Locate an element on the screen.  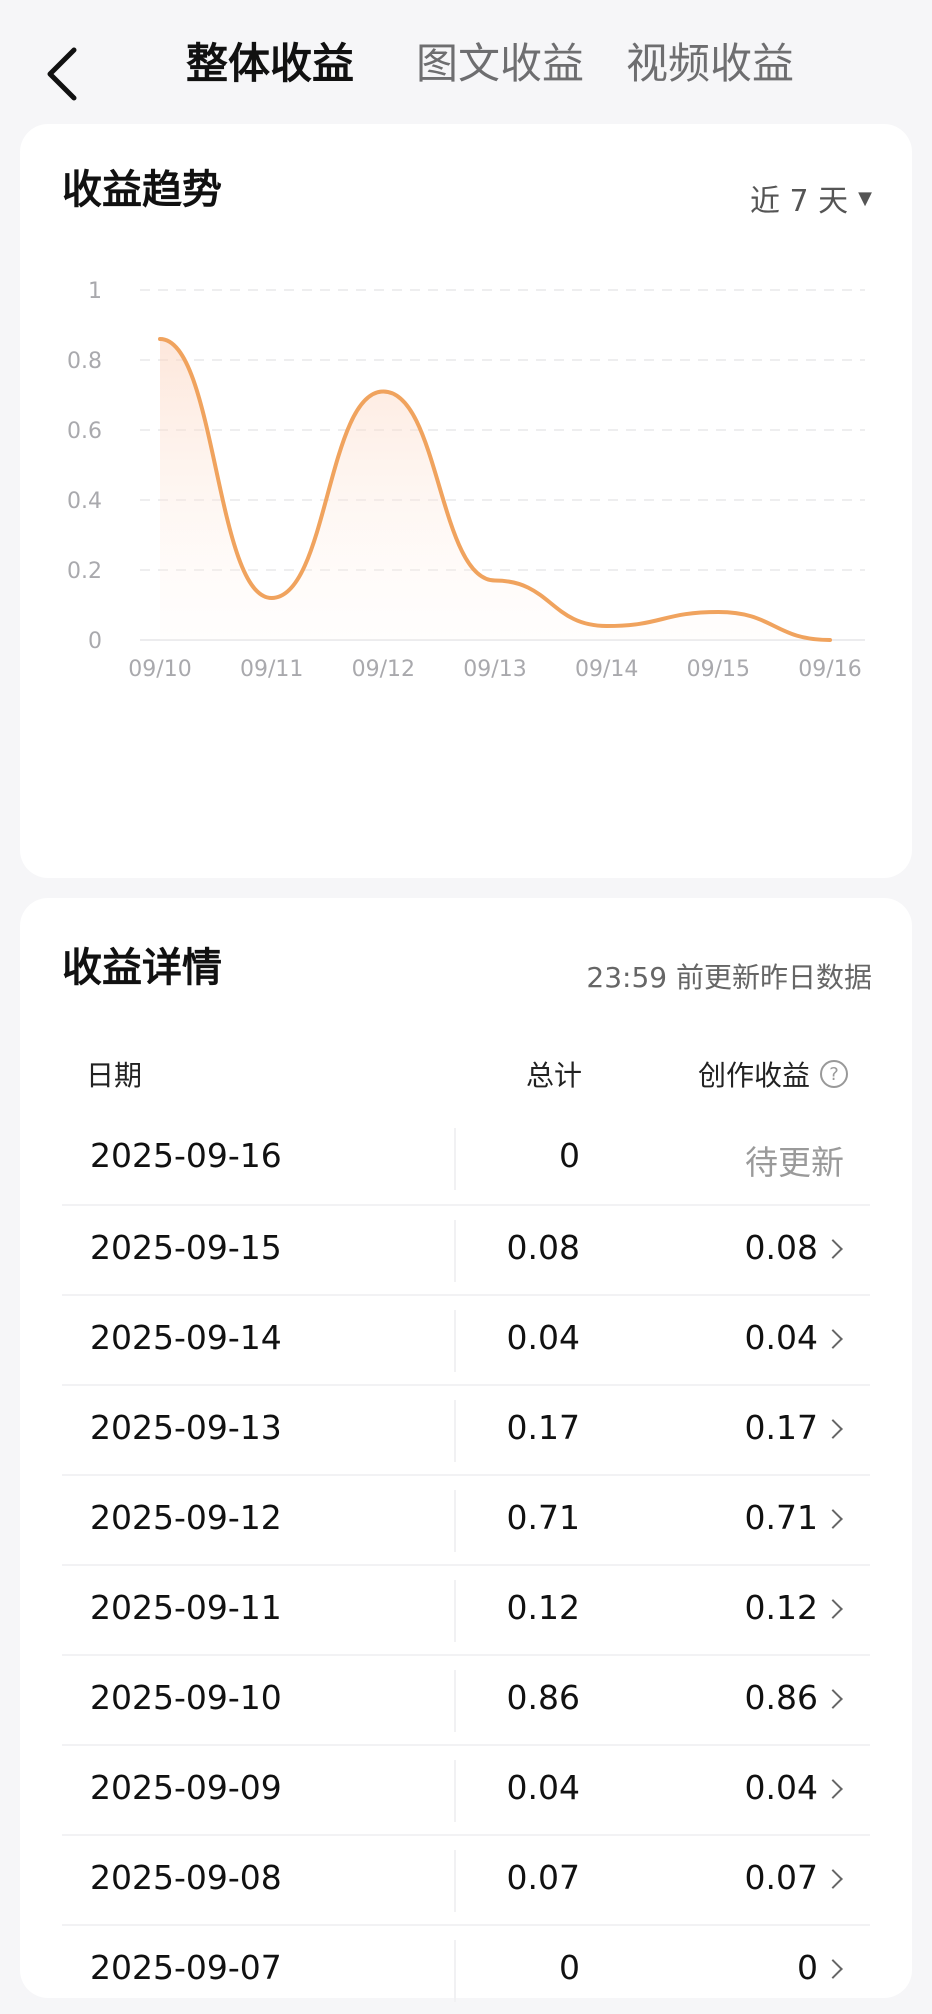
tab-video-earnings: 视频收益 is located at coordinates (710, 63).